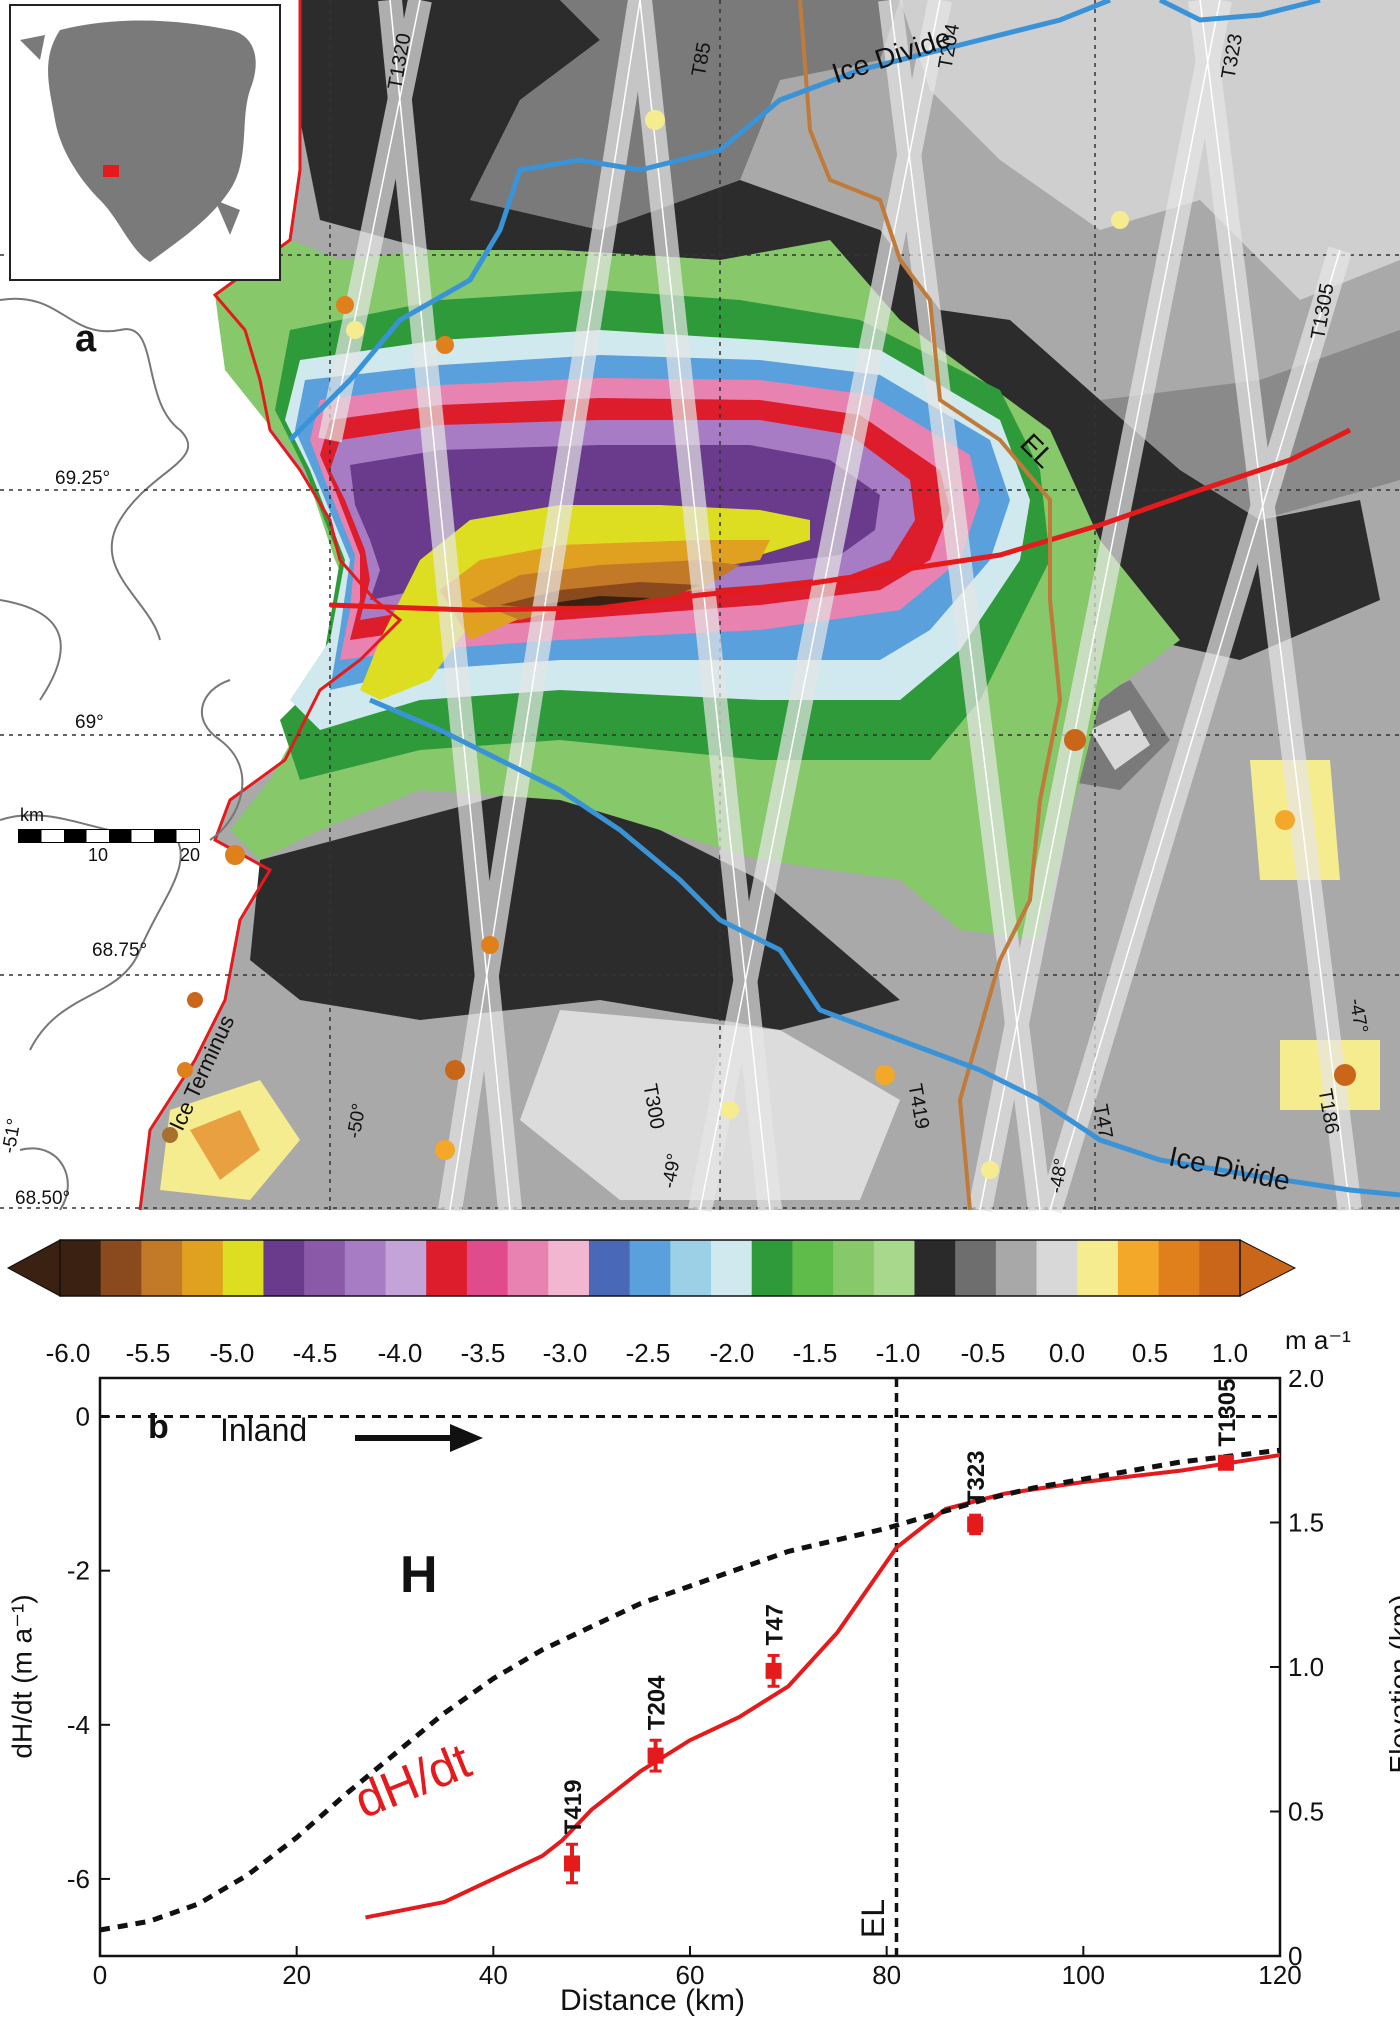 Image resolution: width=1400 pixels, height=2018 pixels. I want to click on colorbar-tick: -1.0, so click(898, 1353).